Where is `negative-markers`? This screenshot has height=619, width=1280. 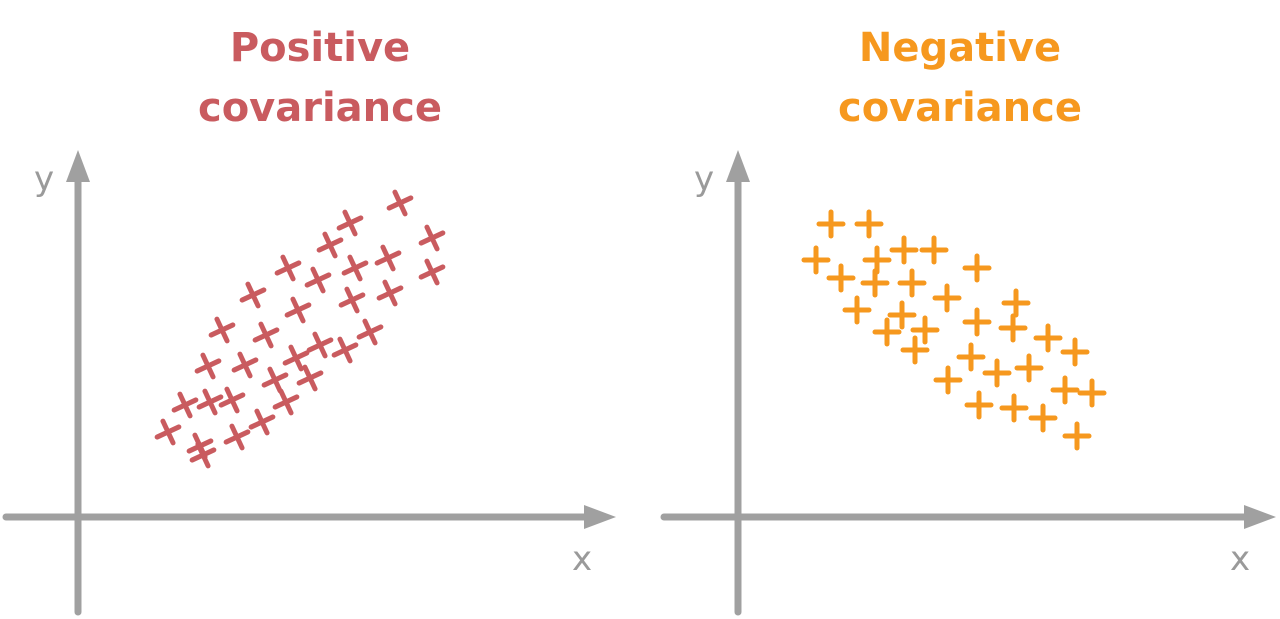
negative-markers is located at coordinates (954, 330).